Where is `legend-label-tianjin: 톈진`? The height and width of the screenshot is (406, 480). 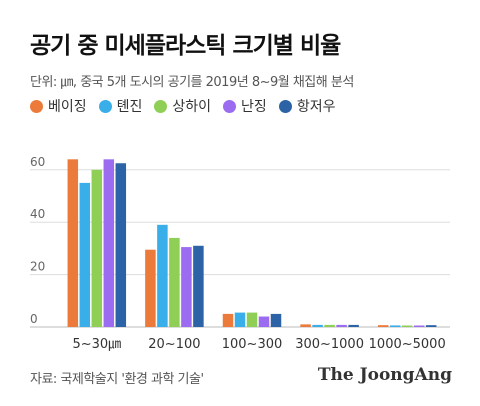
legend-label-tianjin: 톈진 is located at coordinates (129, 107).